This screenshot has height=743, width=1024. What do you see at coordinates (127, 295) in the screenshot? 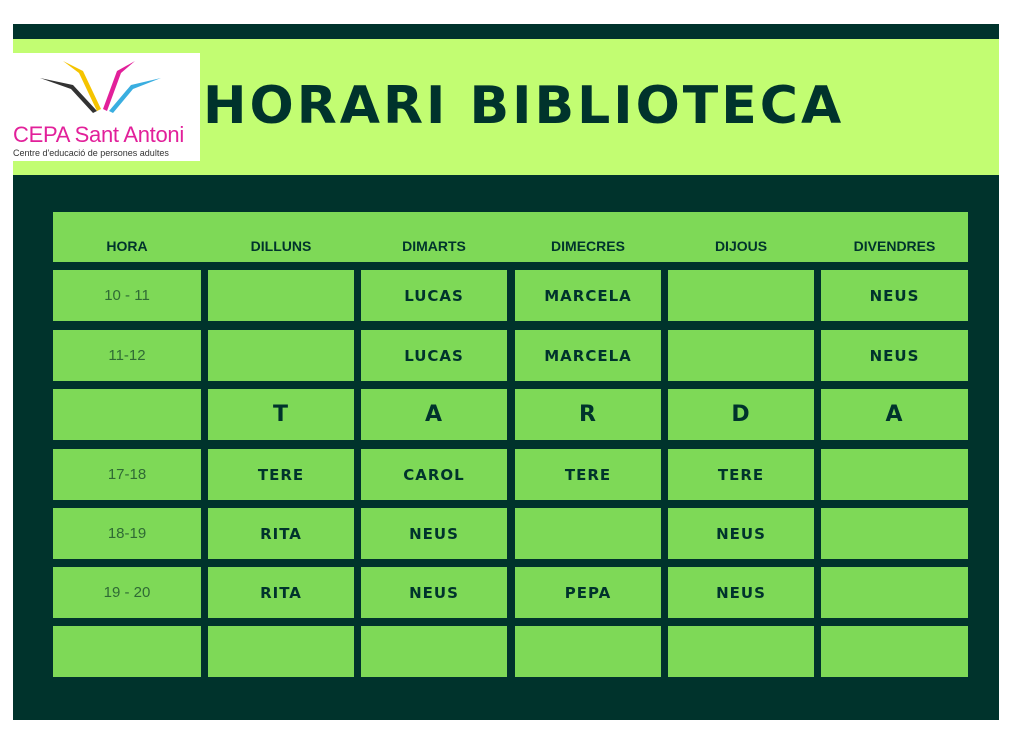
I see `time-cell: 10 - 11` at bounding box center [127, 295].